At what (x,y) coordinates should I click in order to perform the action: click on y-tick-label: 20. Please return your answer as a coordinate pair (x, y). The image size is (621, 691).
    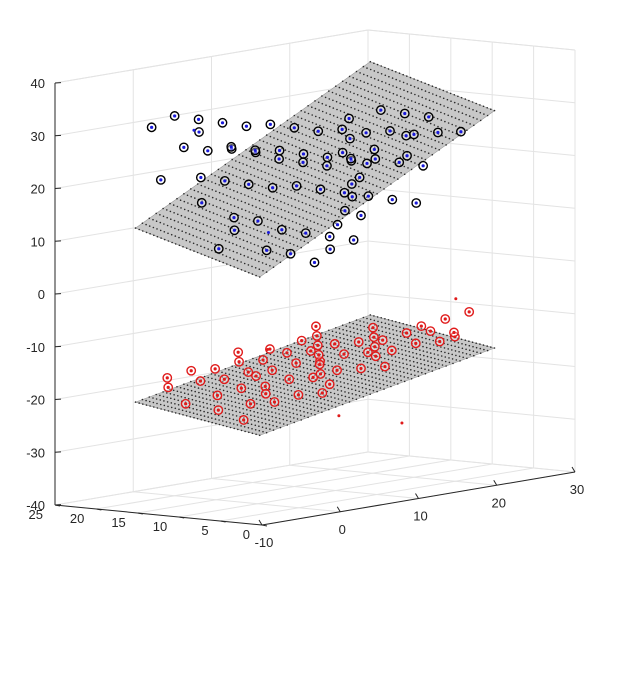
    Looking at the image, I should click on (77, 518).